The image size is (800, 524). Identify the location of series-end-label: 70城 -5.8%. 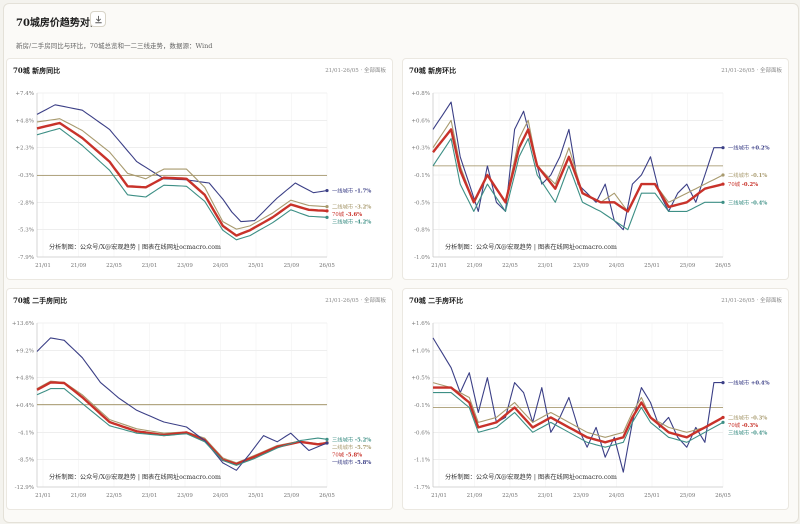
(347, 454).